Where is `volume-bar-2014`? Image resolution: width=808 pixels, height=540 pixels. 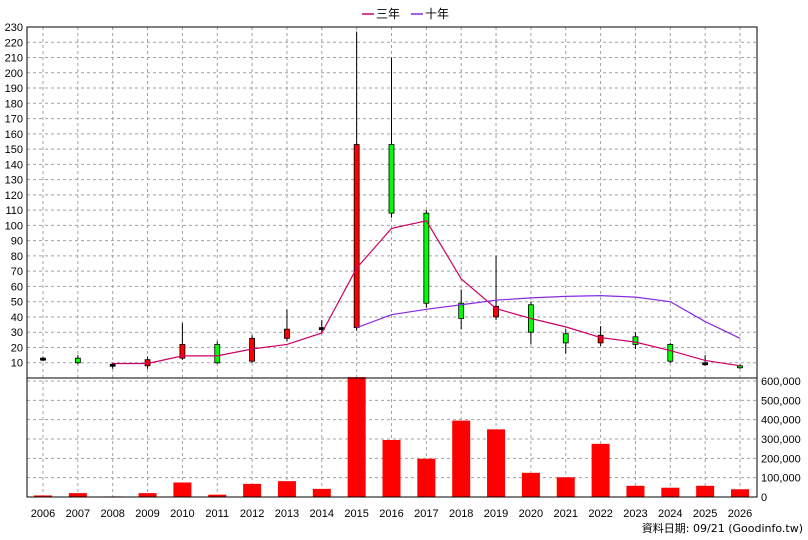
volume-bar-2014 is located at coordinates (321, 492).